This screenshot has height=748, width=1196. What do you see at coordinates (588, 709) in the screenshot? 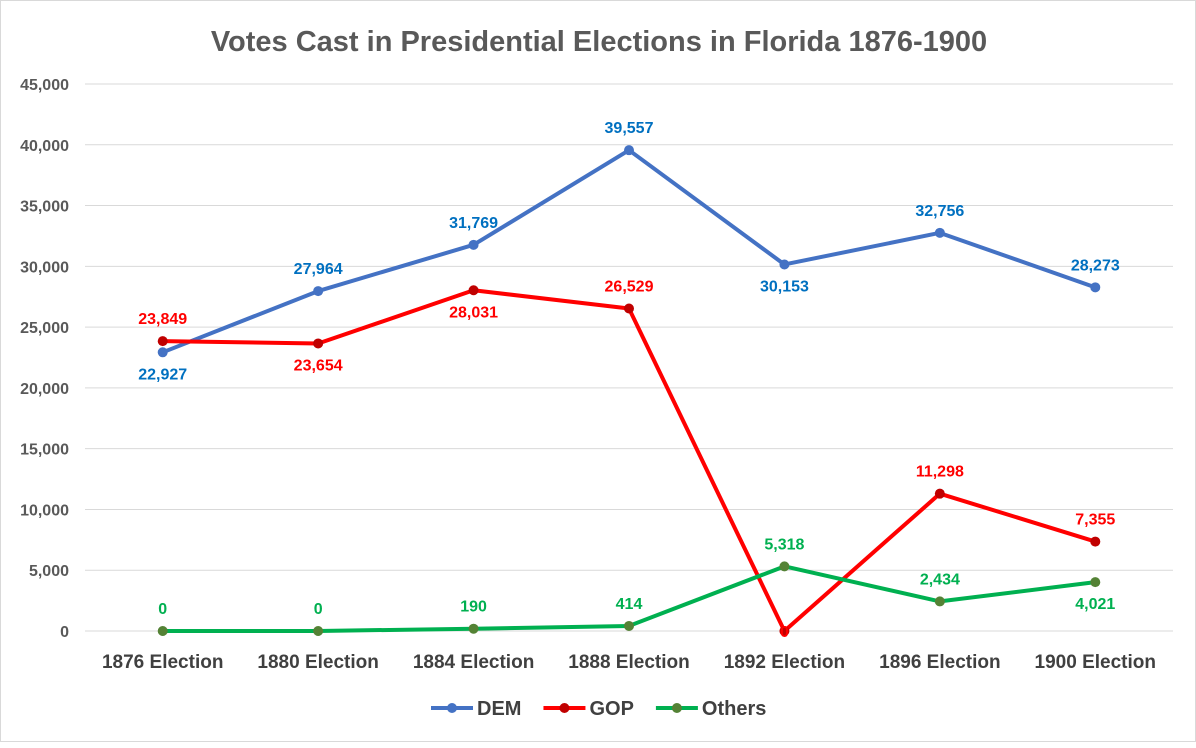
I see `legend-item-gop: GOP` at bounding box center [588, 709].